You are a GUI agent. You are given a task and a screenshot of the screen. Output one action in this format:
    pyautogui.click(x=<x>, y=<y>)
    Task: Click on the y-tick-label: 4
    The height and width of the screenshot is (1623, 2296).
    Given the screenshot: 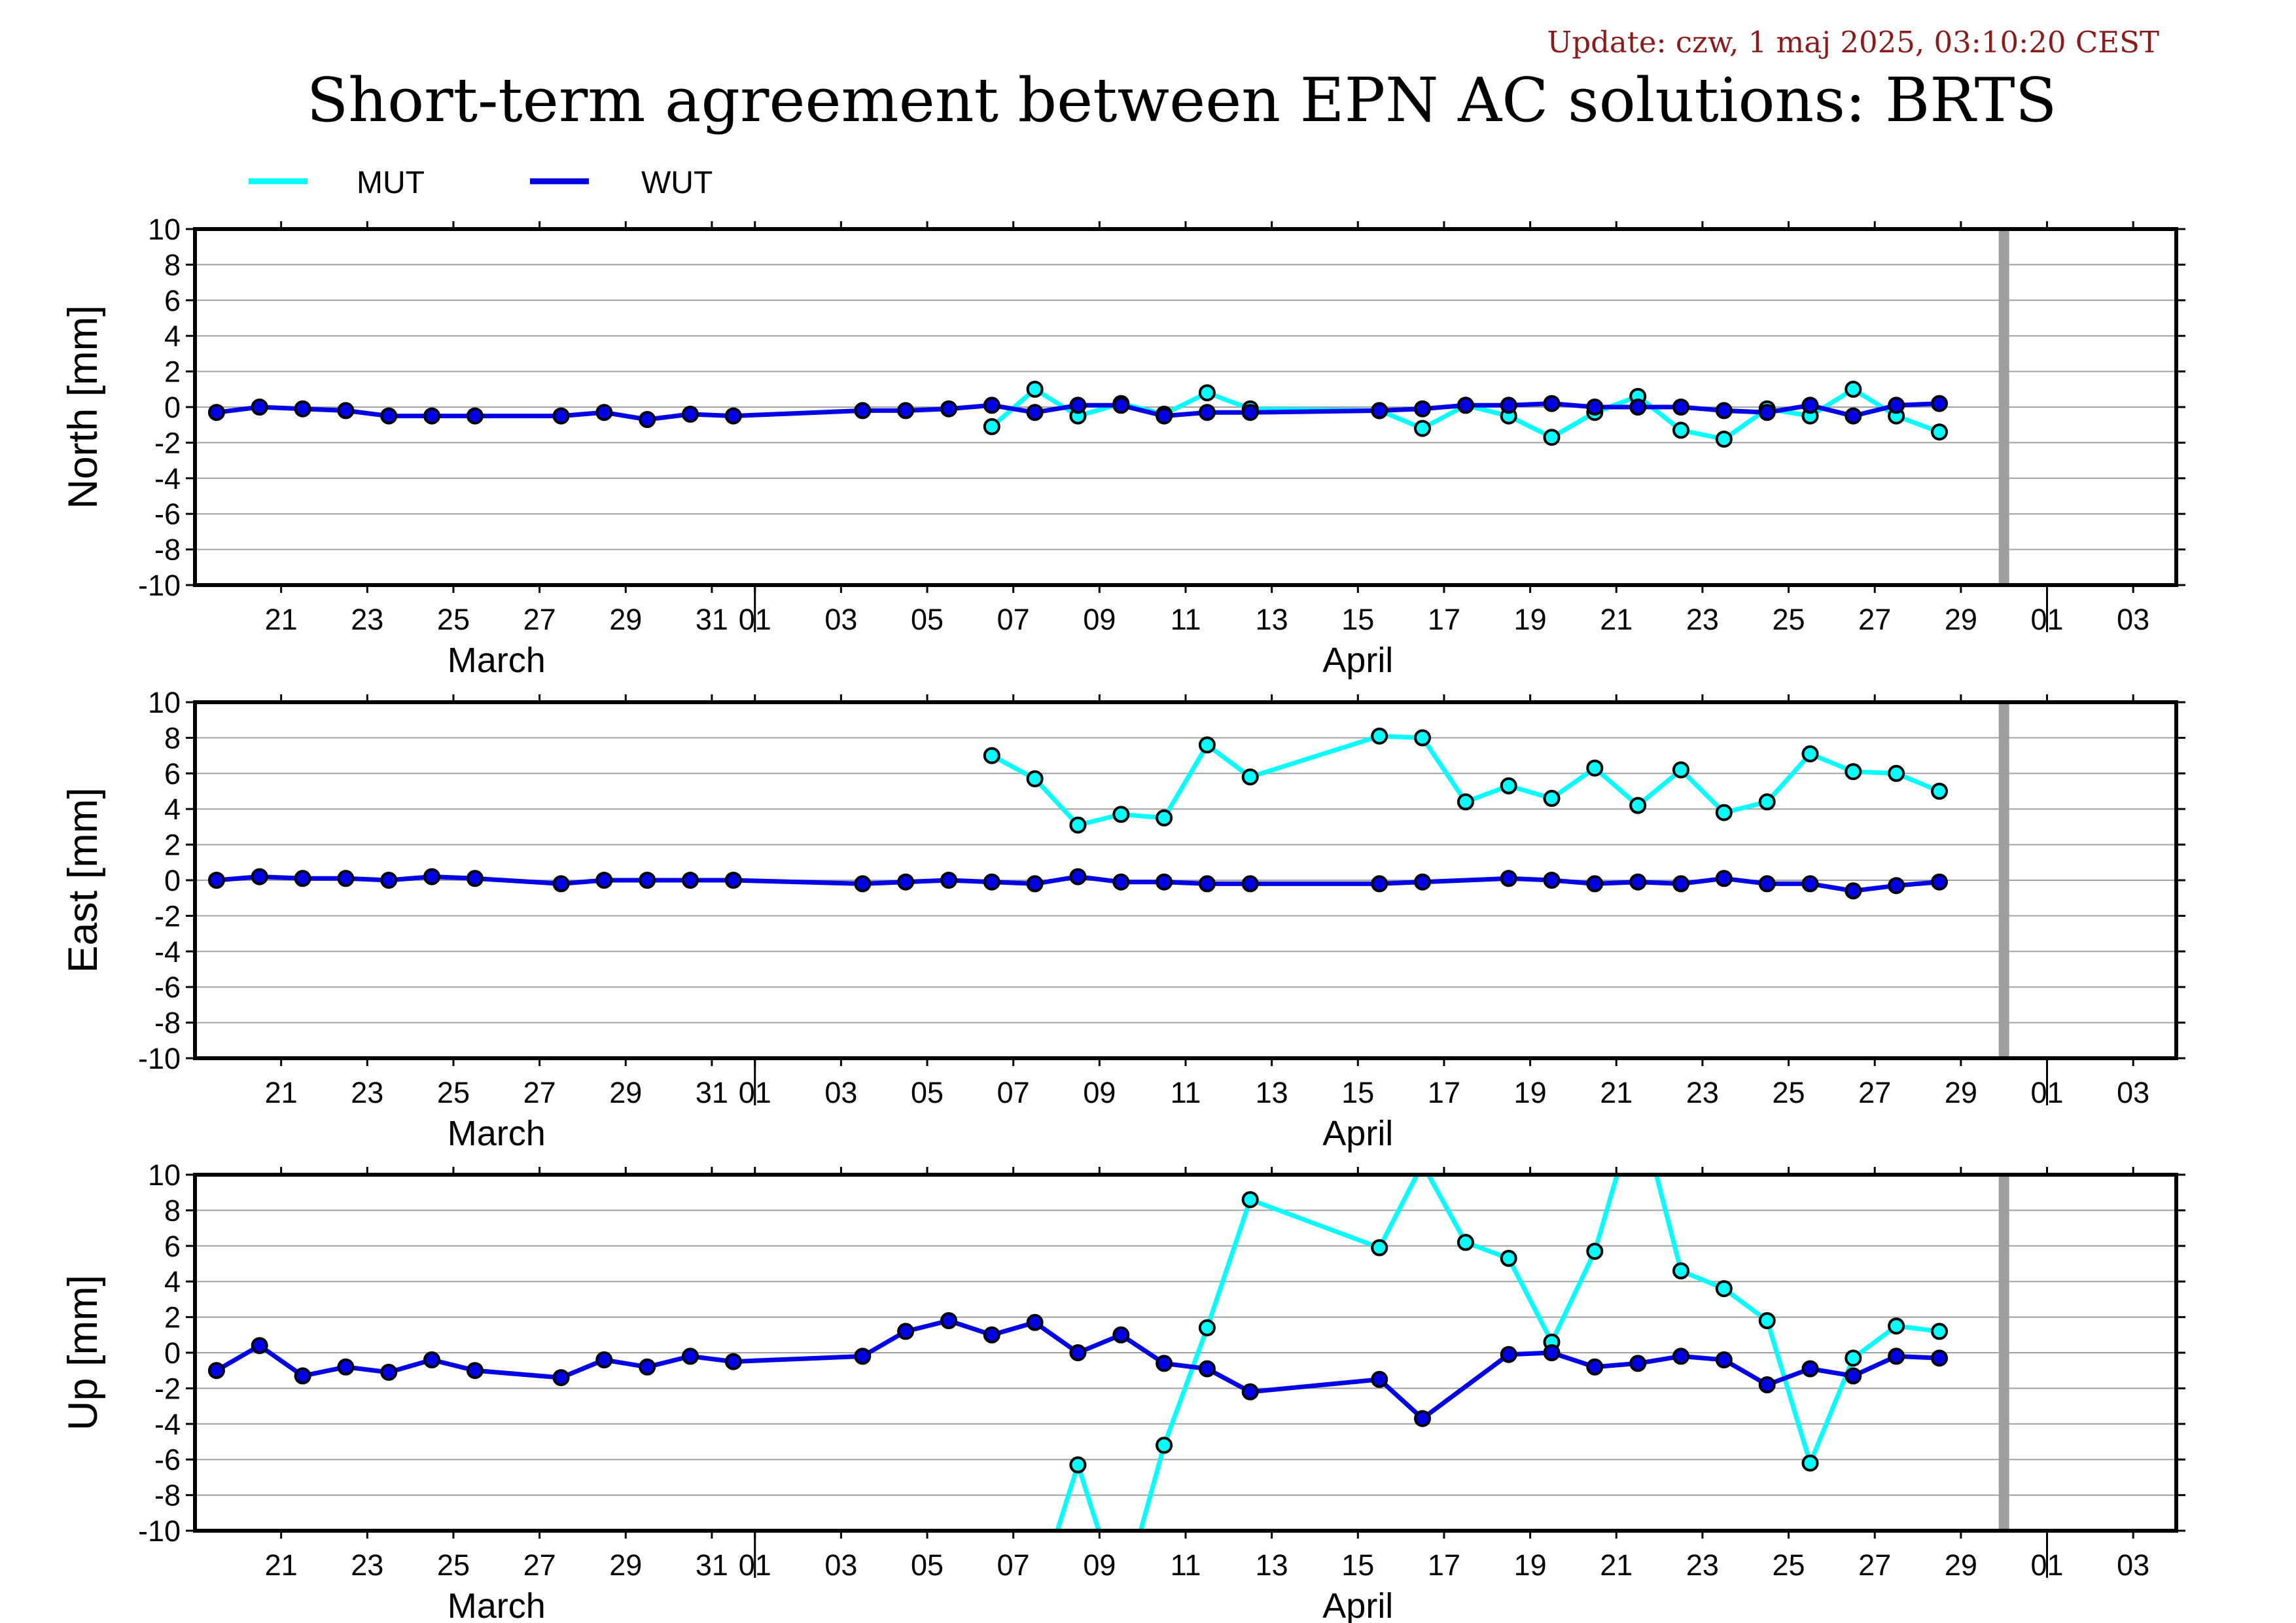 What is the action you would take?
    pyautogui.click(x=173, y=336)
    